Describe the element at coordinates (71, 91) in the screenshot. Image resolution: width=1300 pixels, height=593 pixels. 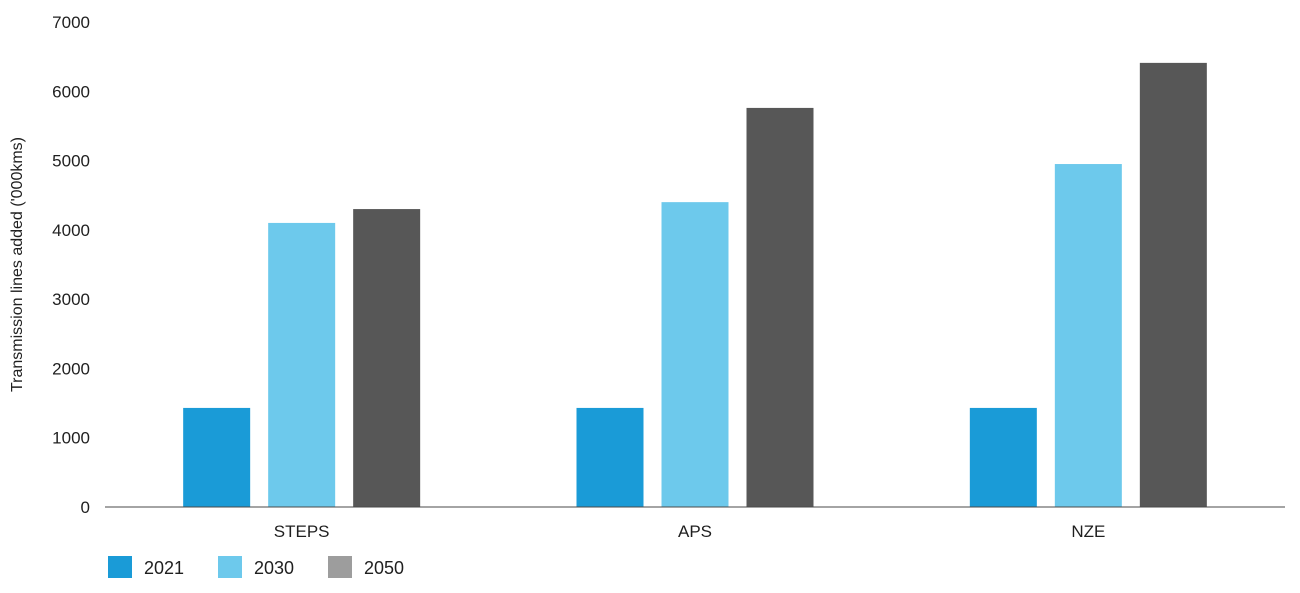
I see `y-tick-label: 6000` at that location.